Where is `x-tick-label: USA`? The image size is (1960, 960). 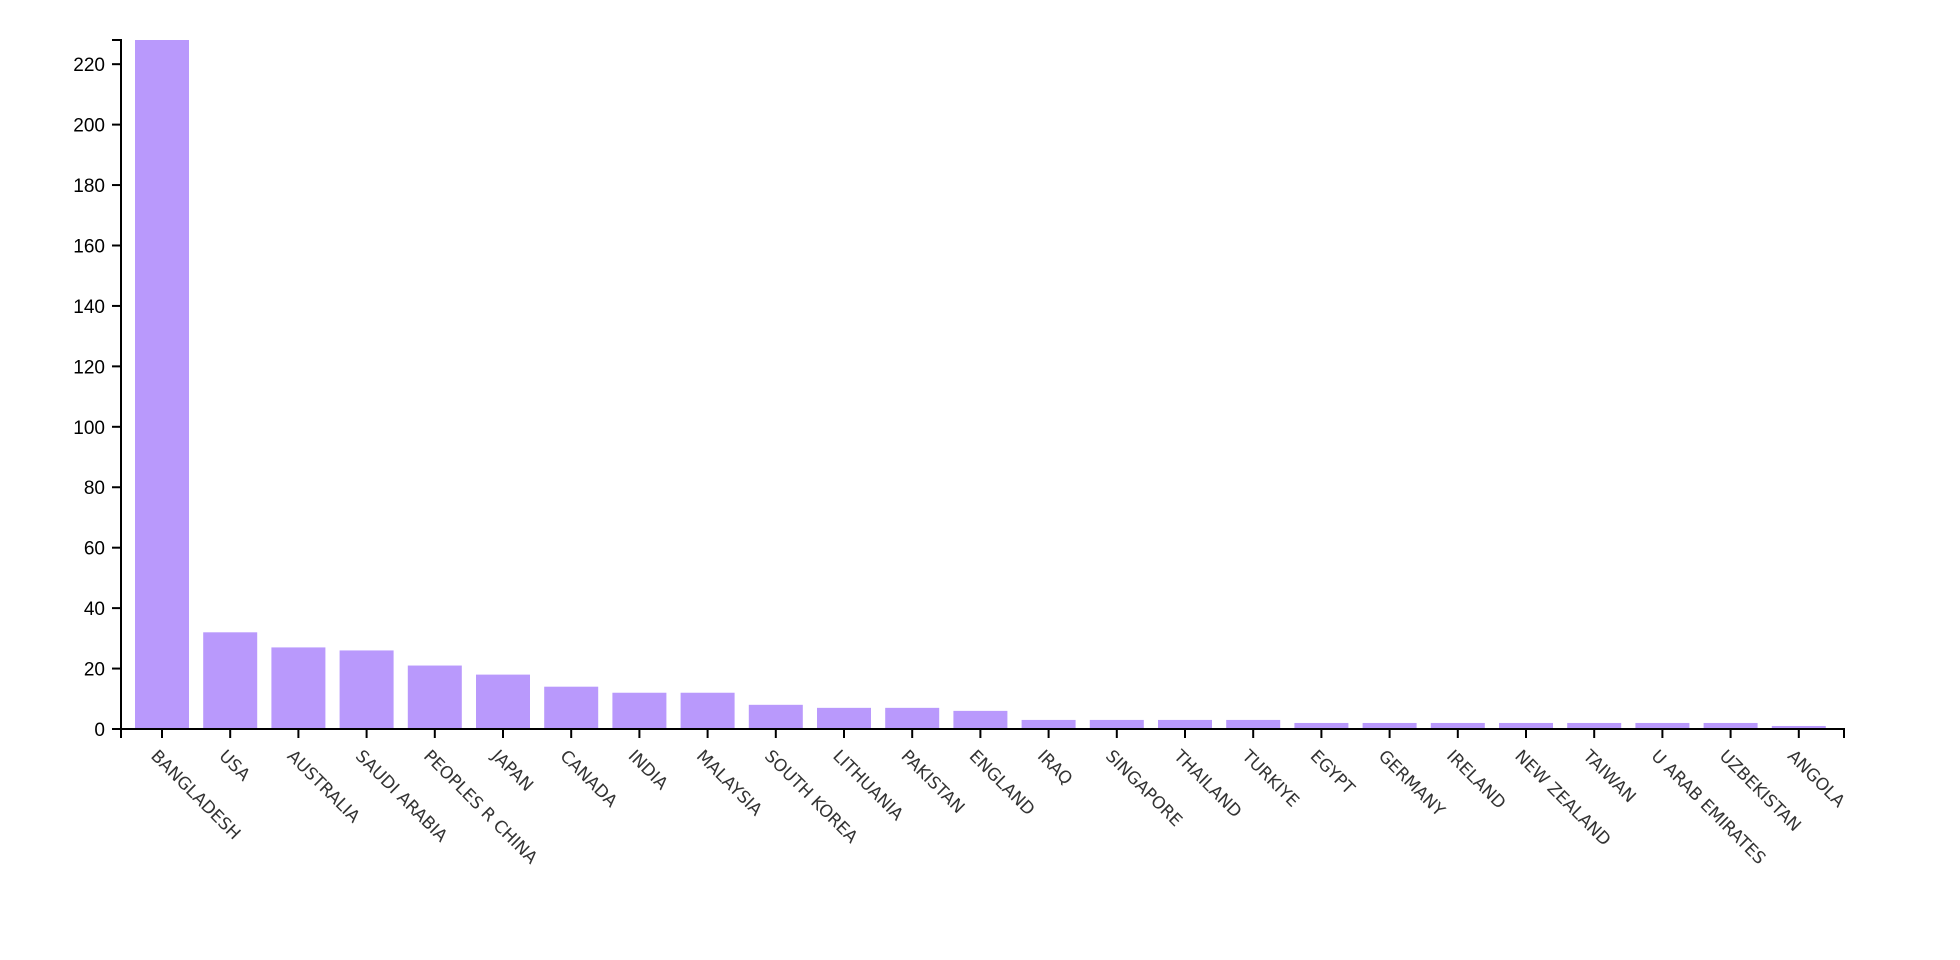 x-tick-label: USA is located at coordinates (234, 765).